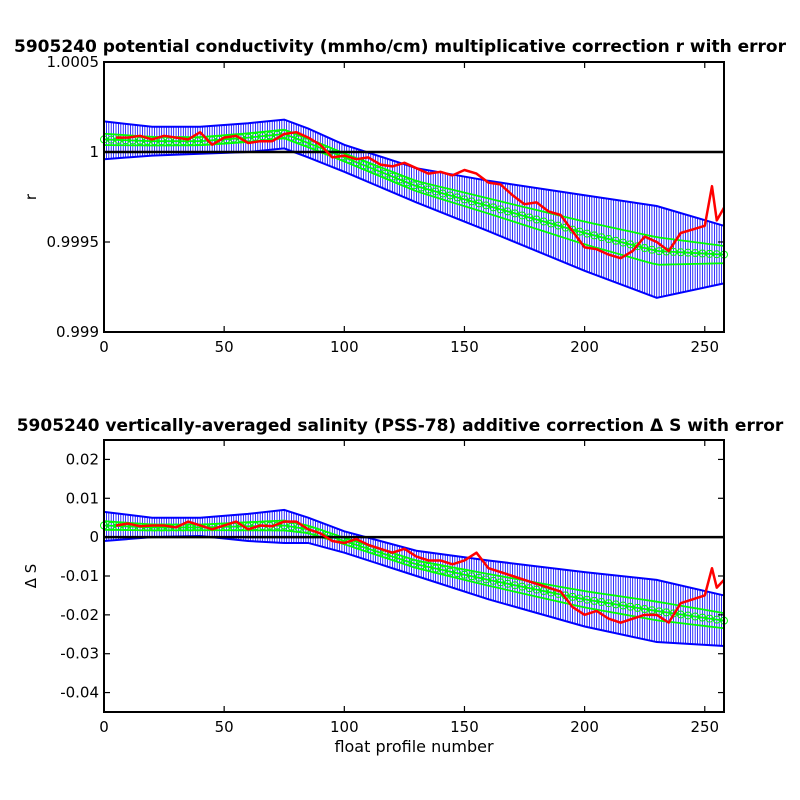 The height and width of the screenshot is (800, 800). Describe the element at coordinates (79, 576) in the screenshot. I see `y-tick-label: -0.01` at that location.